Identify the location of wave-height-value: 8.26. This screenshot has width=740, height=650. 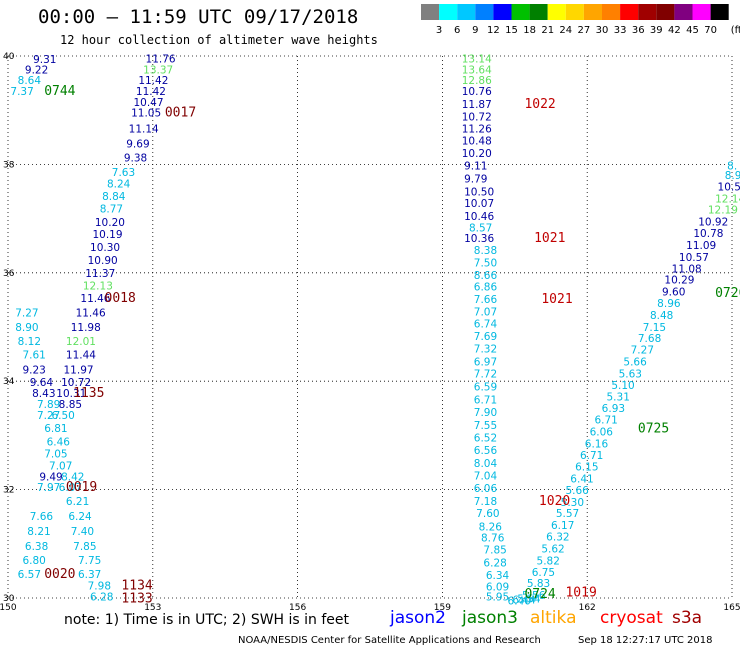
(491, 527).